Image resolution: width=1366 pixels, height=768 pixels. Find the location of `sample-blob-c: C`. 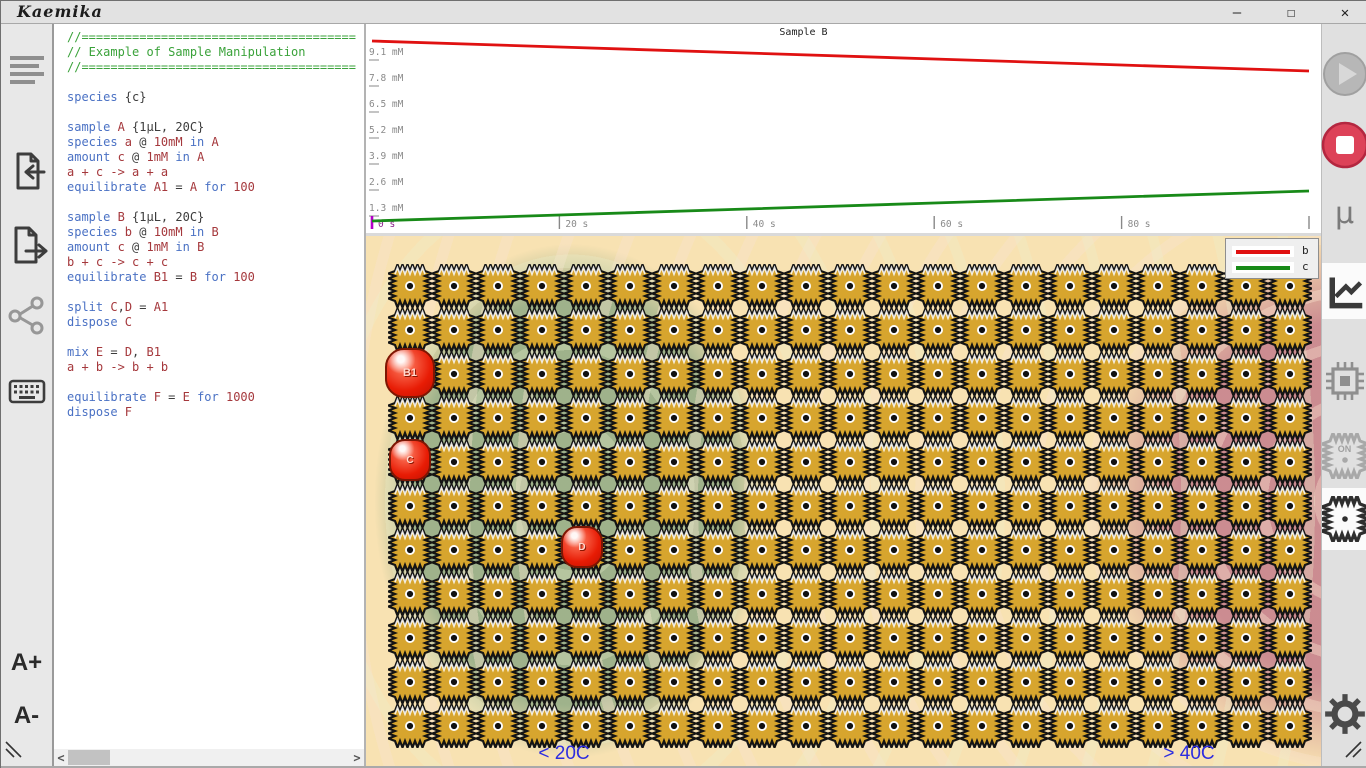

sample-blob-c: C is located at coordinates (410, 460).